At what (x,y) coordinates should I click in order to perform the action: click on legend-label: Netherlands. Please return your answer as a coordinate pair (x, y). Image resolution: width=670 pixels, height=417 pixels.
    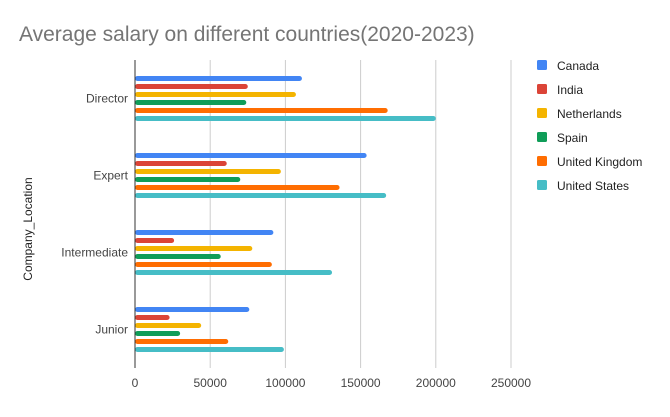
    Looking at the image, I should click on (589, 114).